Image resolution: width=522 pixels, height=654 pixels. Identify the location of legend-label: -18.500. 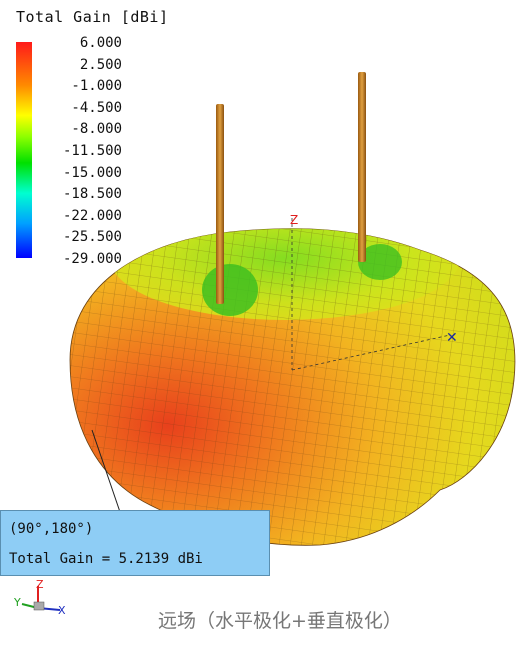
(92, 194).